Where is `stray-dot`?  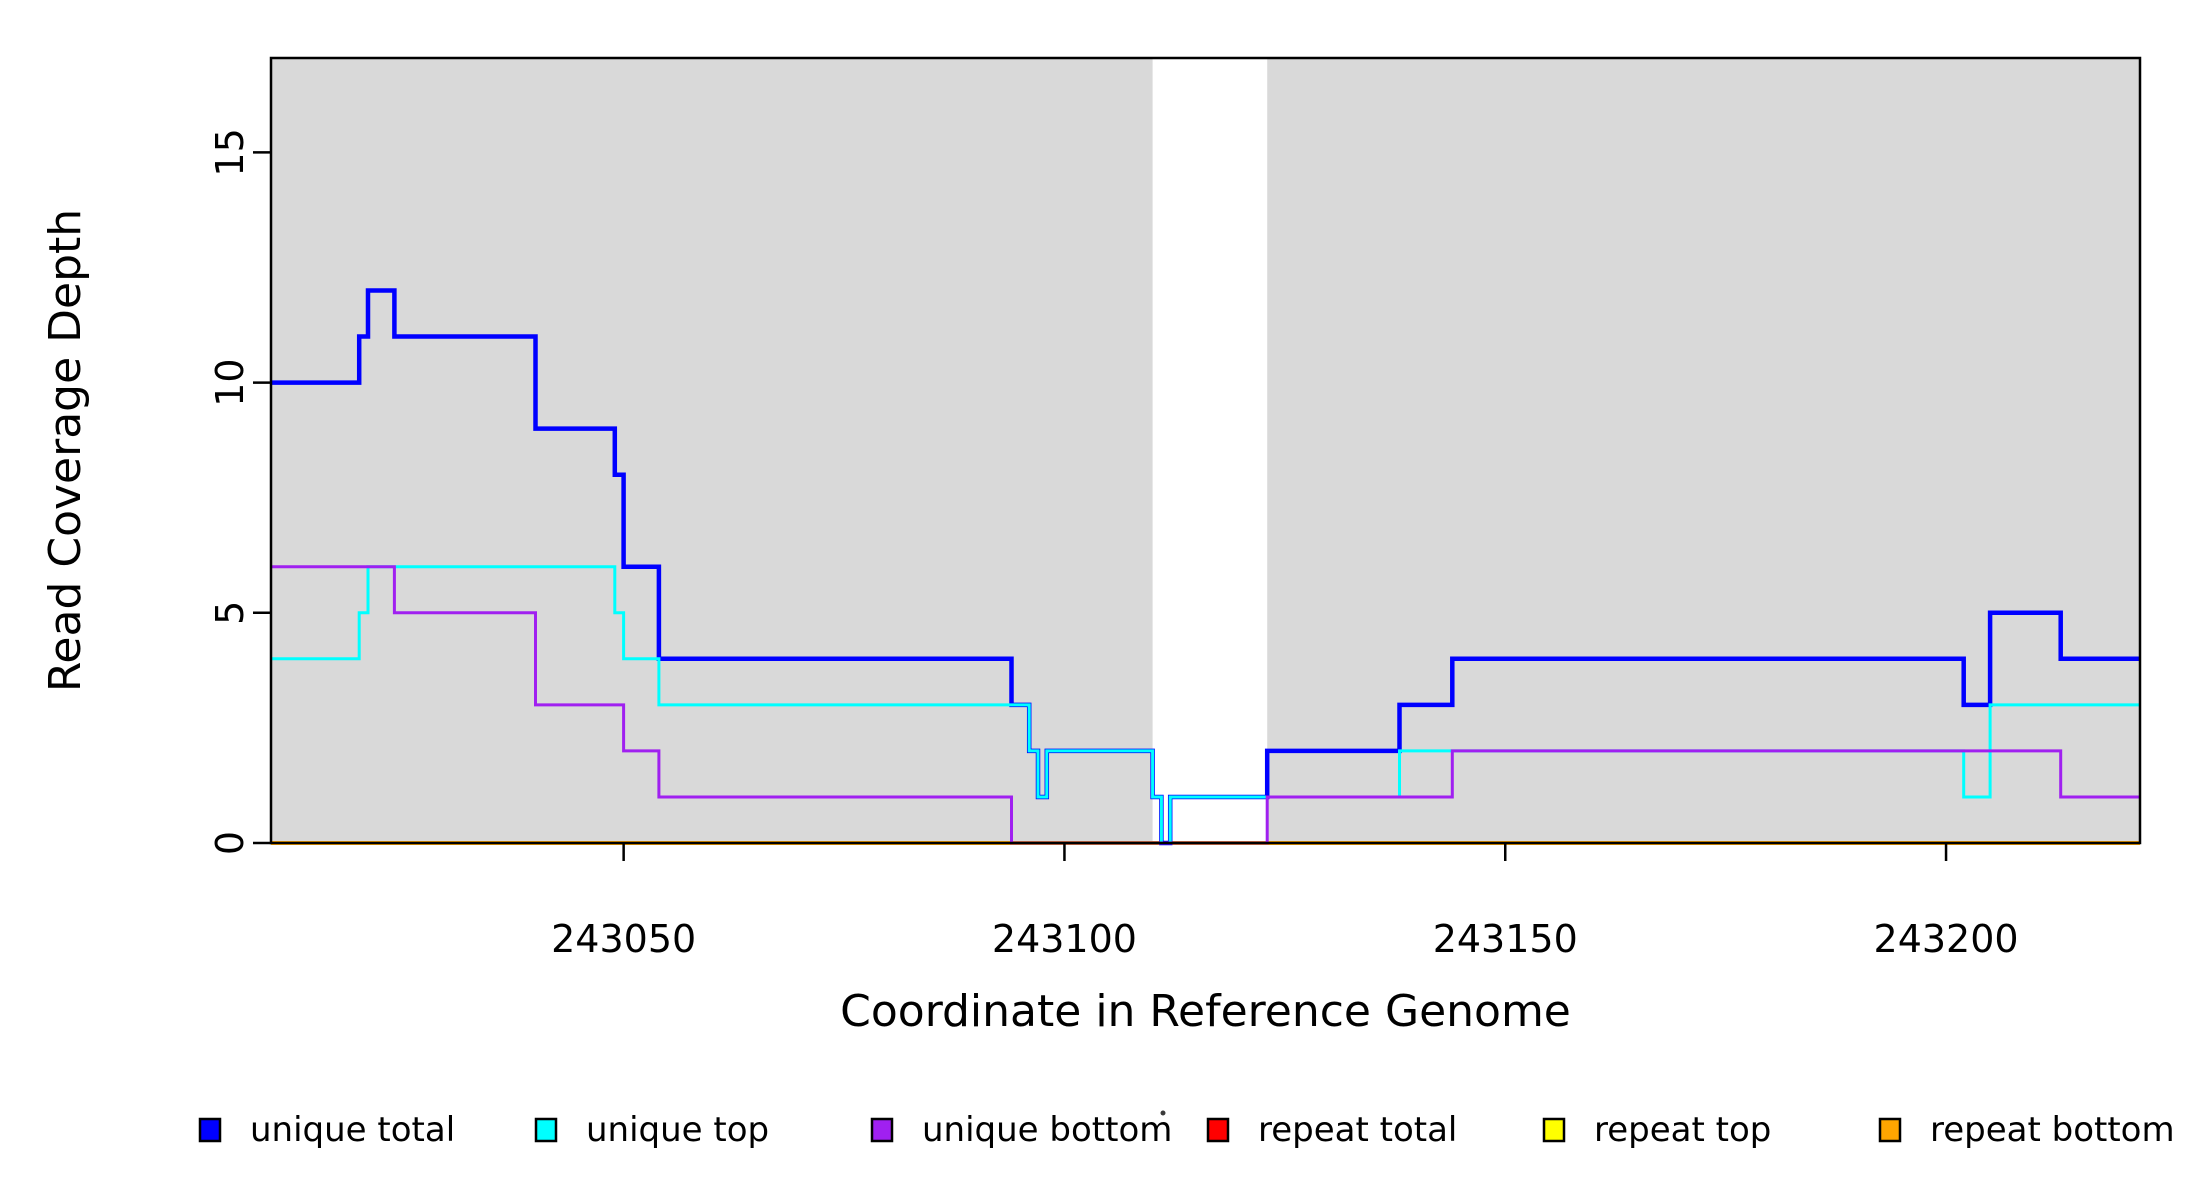 stray-dot is located at coordinates (1163, 1113).